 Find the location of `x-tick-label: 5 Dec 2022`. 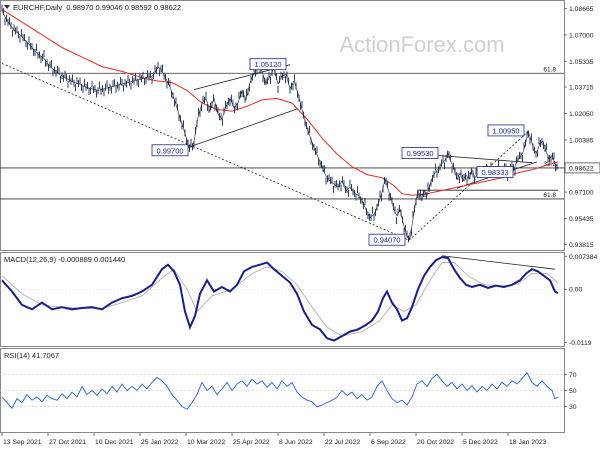

x-tick-label: 5 Dec 2022 is located at coordinates (480, 442).